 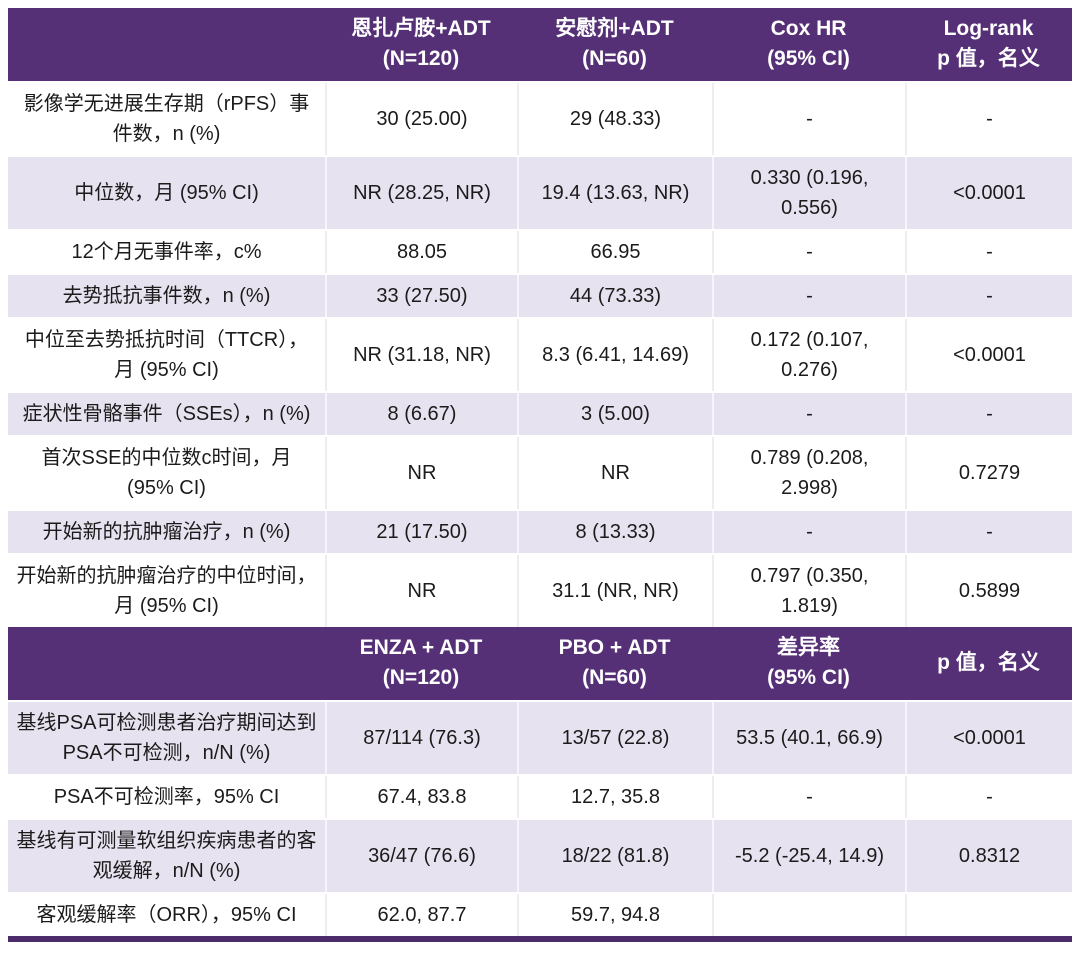 I want to click on header-cell: 恩扎卢胺+ADT (N=120), so click(x=421, y=44).